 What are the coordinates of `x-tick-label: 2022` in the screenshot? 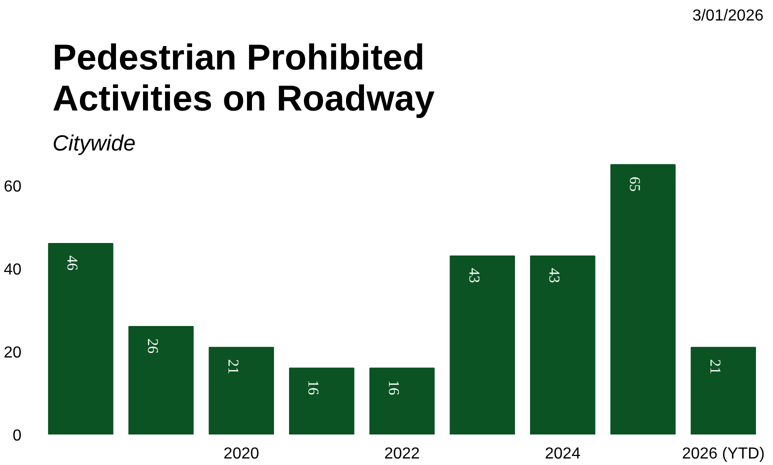 It's located at (402, 454).